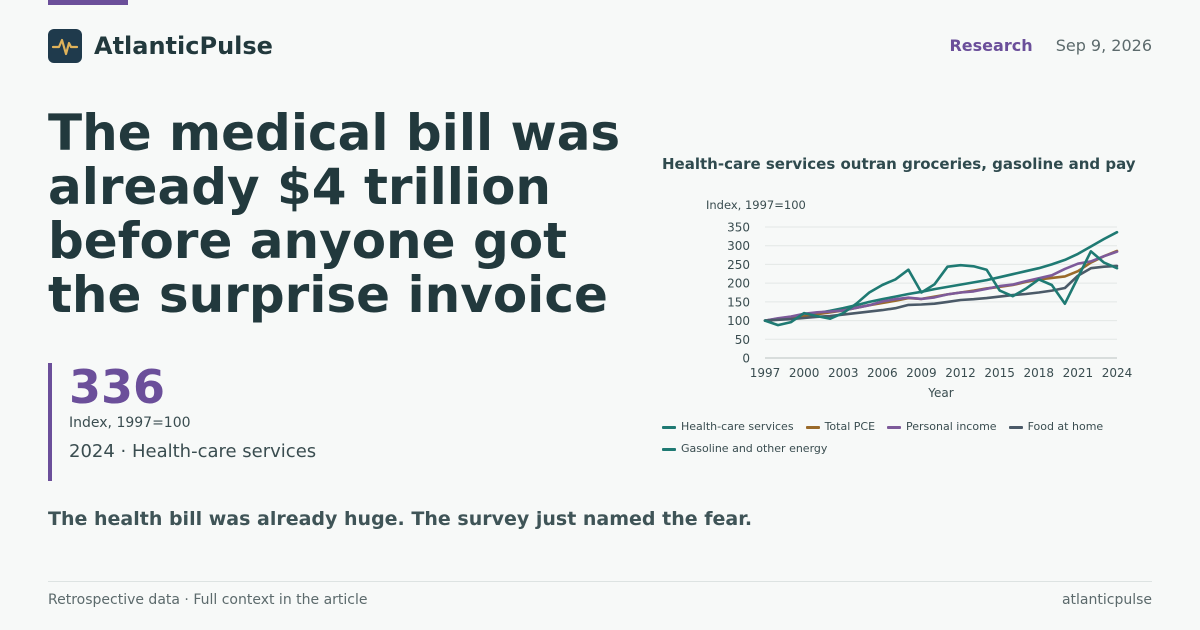 The width and height of the screenshot is (1200, 630). Describe the element at coordinates (1078, 373) in the screenshot. I see `x-tick-label: 2021` at that location.